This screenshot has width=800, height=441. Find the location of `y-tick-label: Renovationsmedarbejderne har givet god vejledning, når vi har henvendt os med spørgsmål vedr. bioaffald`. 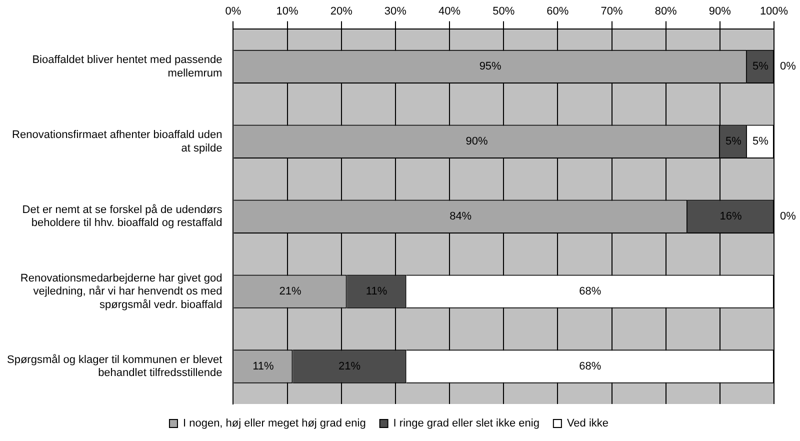

y-tick-label: Renovationsmedarbejderne har givet god vejledning, når vi har henvendt os med spørgsmål vedr. bioaffald is located at coordinates (121, 291).